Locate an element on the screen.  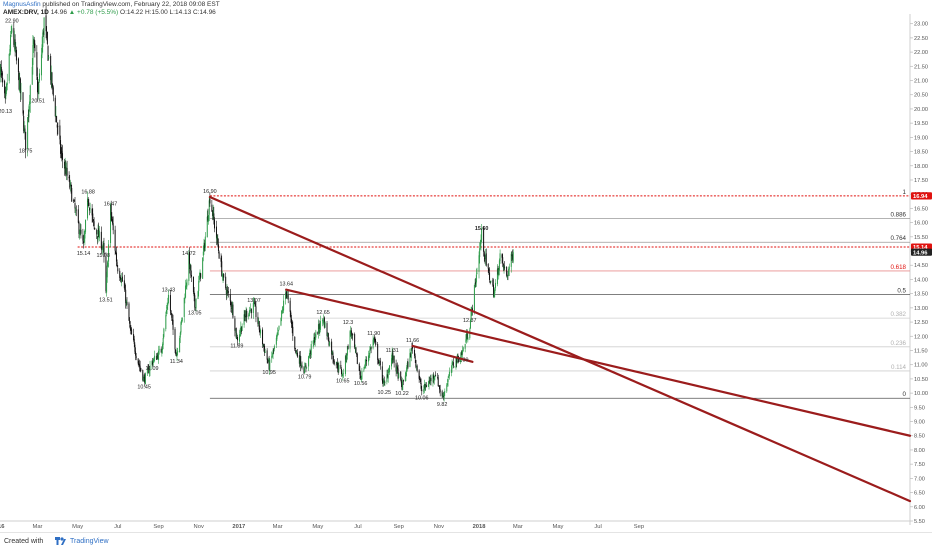
price-annotation: 20.51 is located at coordinates (38, 101).